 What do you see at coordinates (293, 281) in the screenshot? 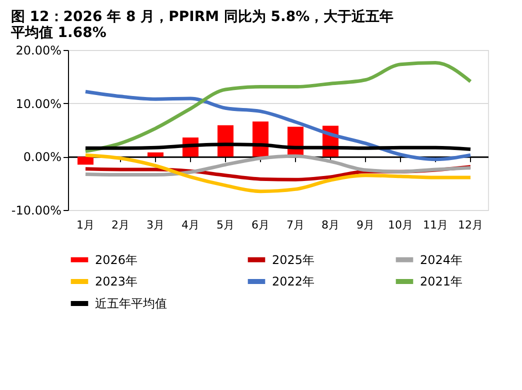
I see `legend-label: 2022年` at bounding box center [293, 281].